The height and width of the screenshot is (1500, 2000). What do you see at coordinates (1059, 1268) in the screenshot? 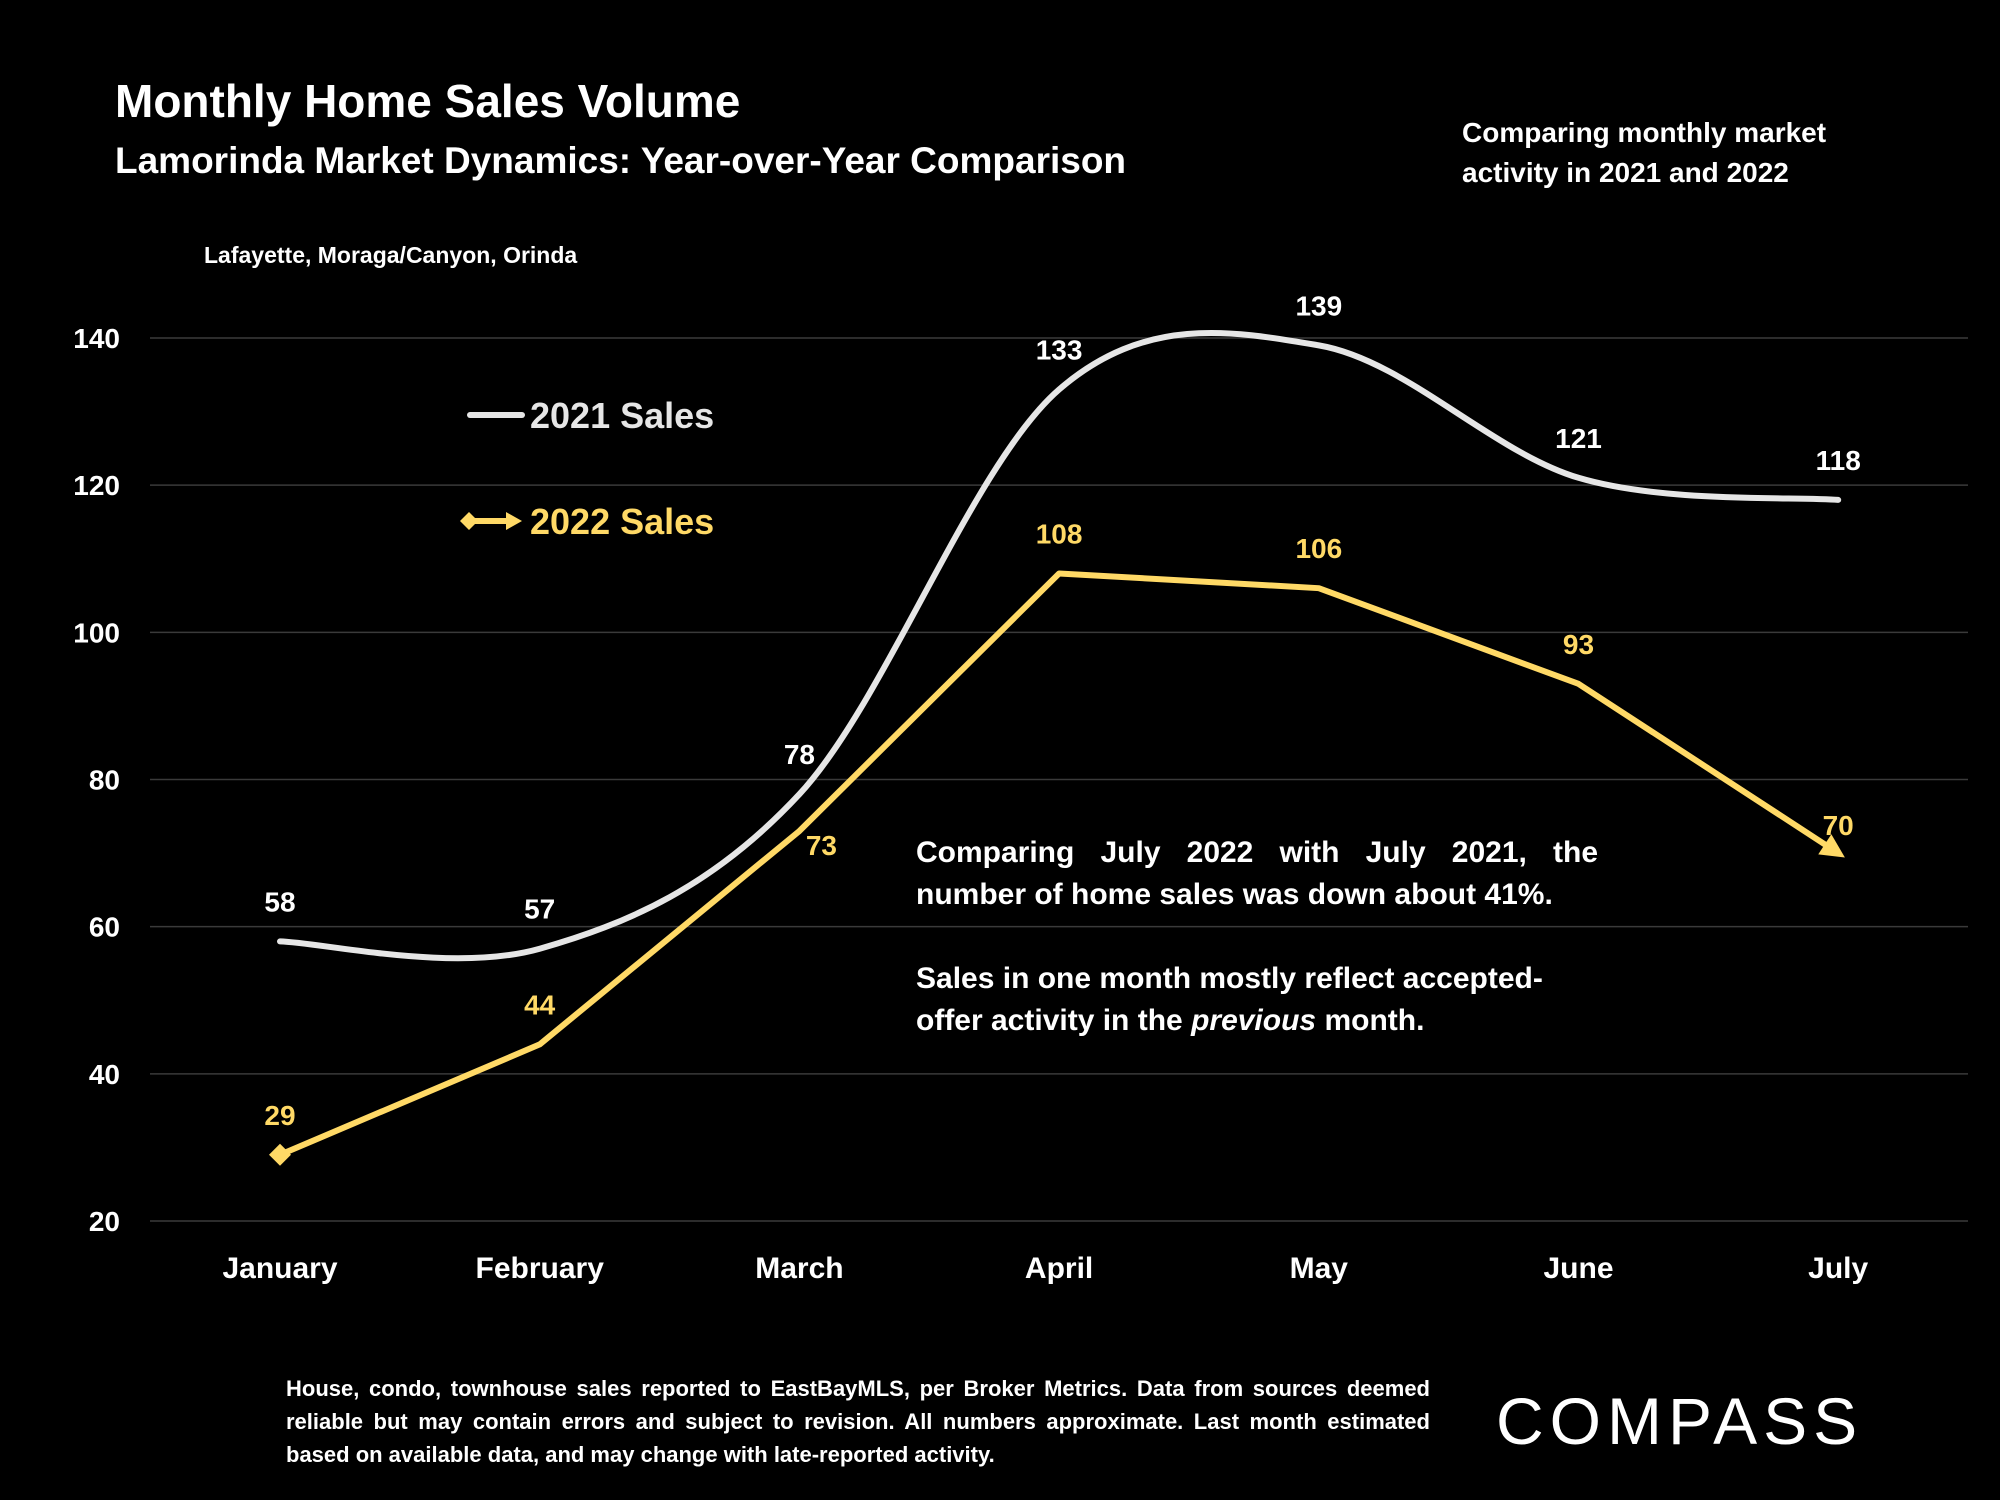
I see `x-tick-label: April` at bounding box center [1059, 1268].